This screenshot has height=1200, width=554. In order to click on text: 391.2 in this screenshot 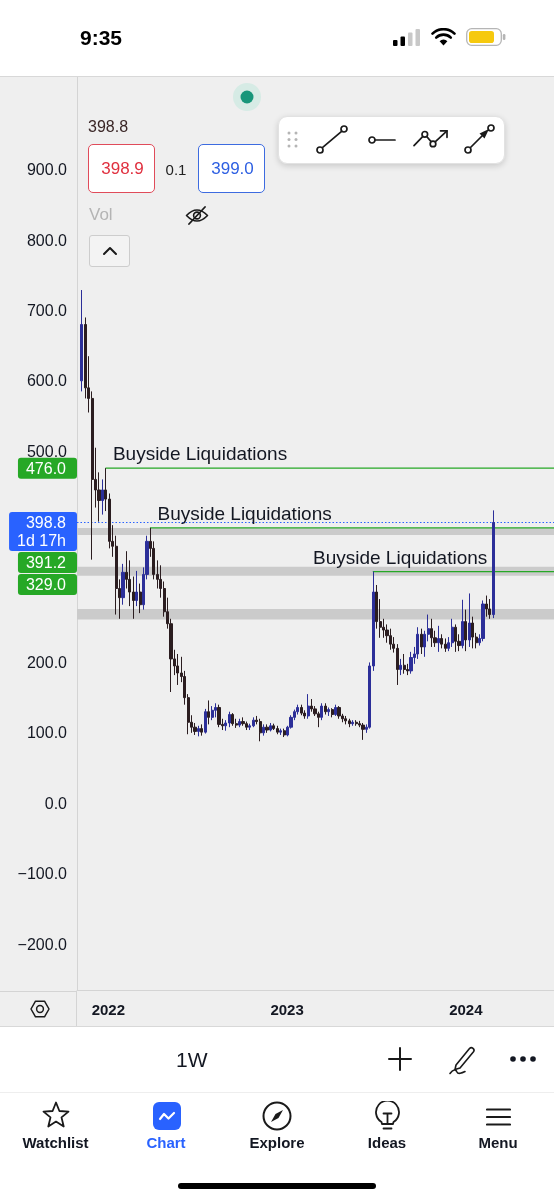, I will do `click(46, 562)`.